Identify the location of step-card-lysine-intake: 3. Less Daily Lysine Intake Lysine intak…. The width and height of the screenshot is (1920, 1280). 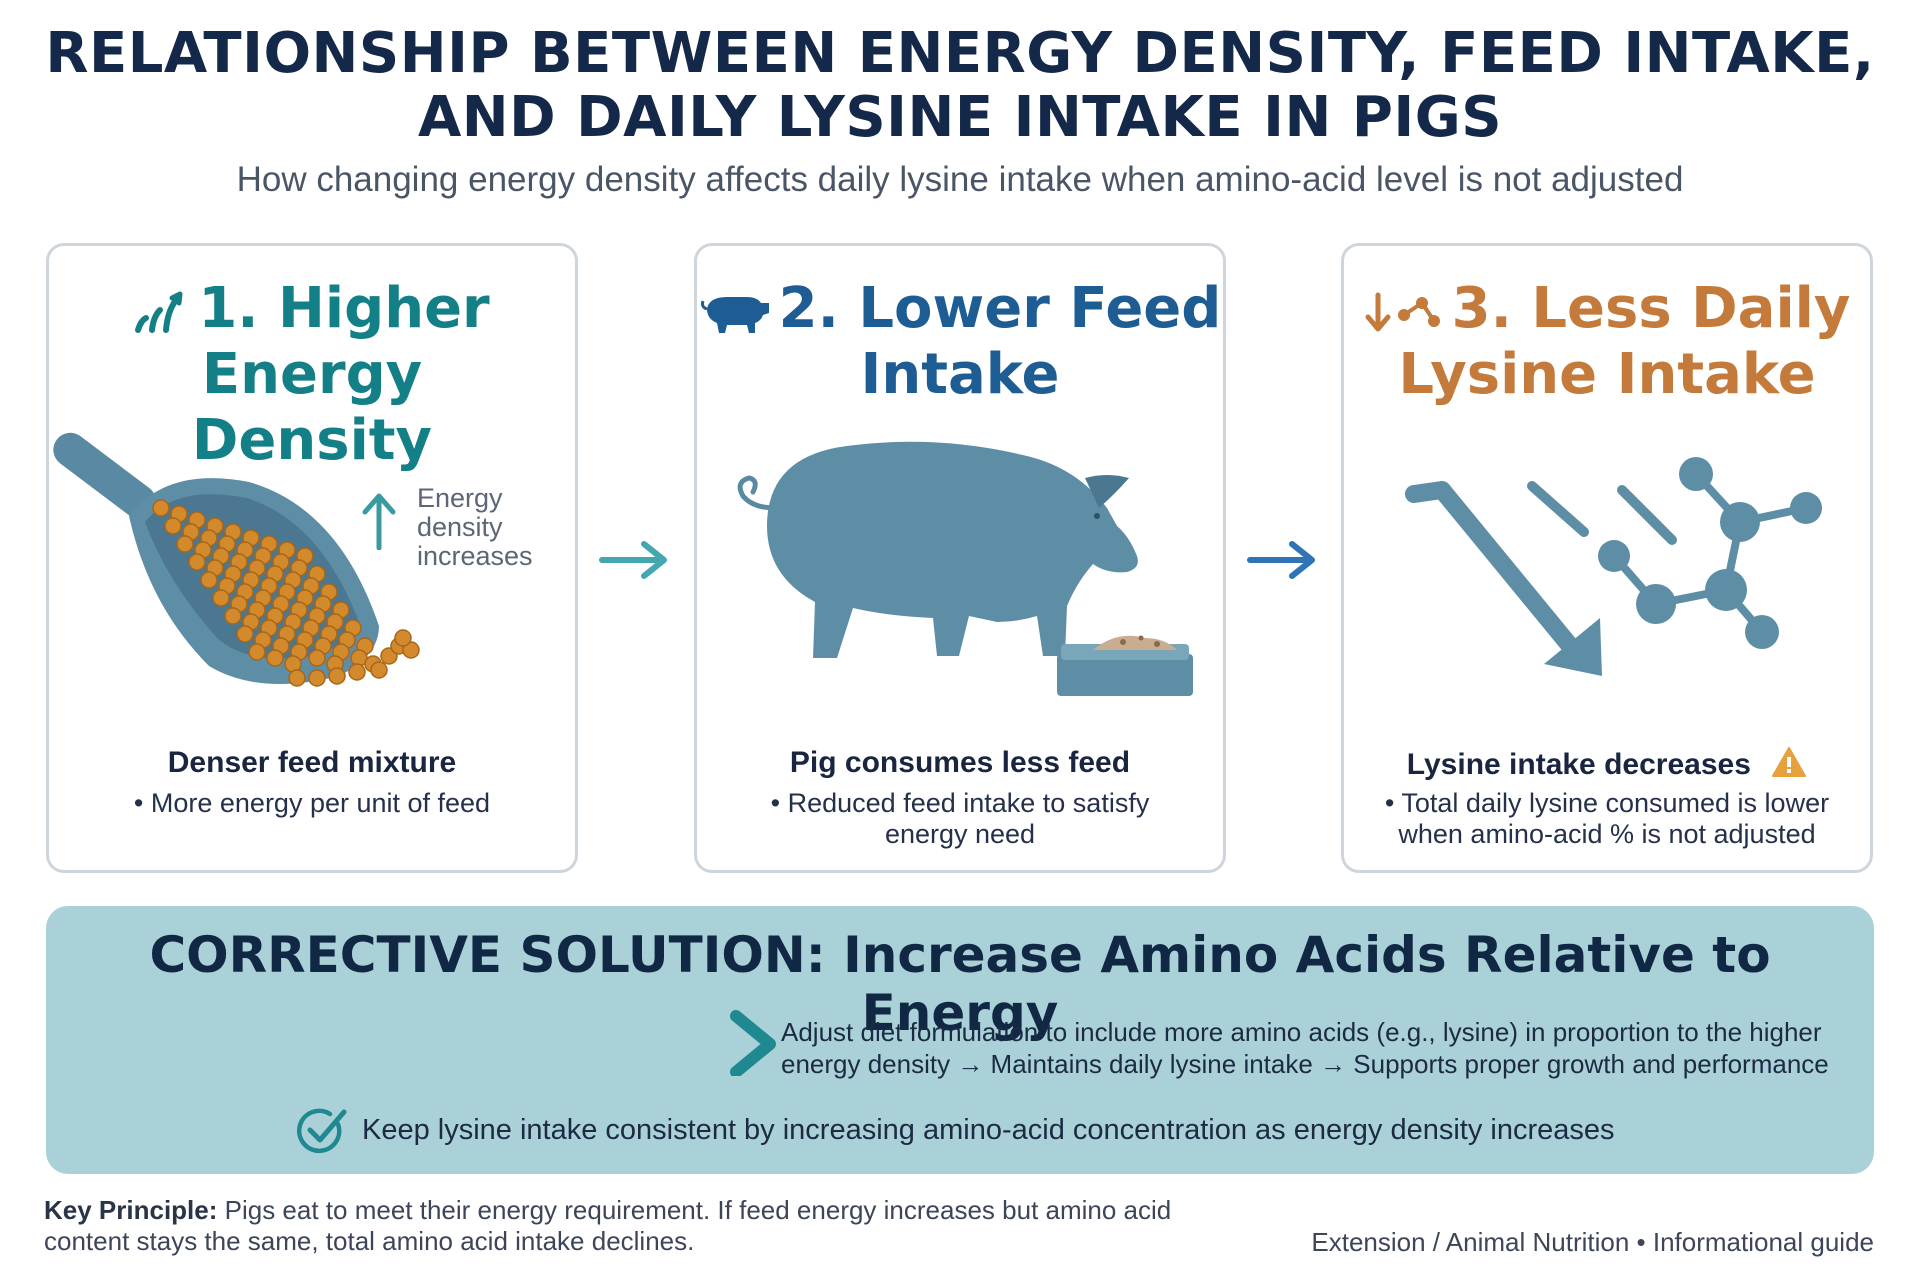
(1607, 558).